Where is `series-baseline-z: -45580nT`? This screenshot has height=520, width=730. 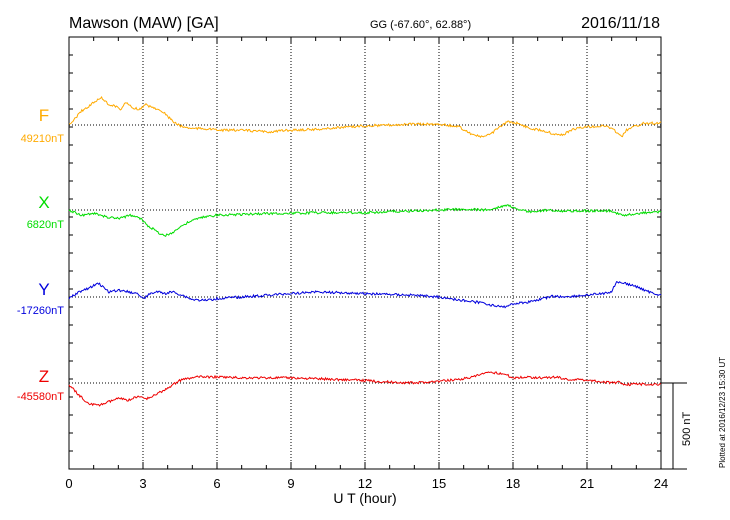 series-baseline-z: -45580nT is located at coordinates (40, 397).